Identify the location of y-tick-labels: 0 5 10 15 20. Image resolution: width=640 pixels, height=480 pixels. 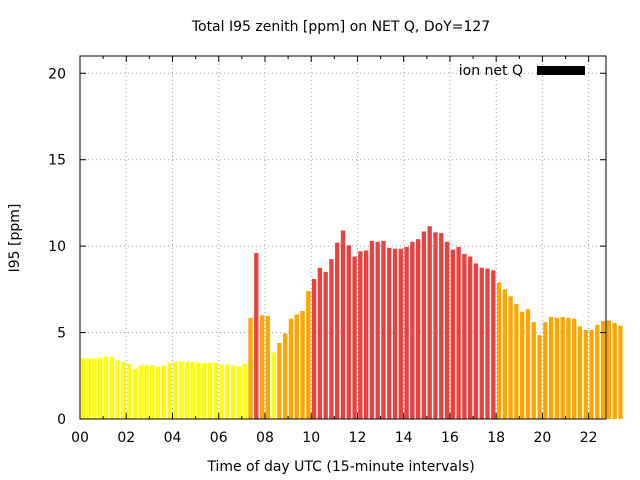
(57, 247).